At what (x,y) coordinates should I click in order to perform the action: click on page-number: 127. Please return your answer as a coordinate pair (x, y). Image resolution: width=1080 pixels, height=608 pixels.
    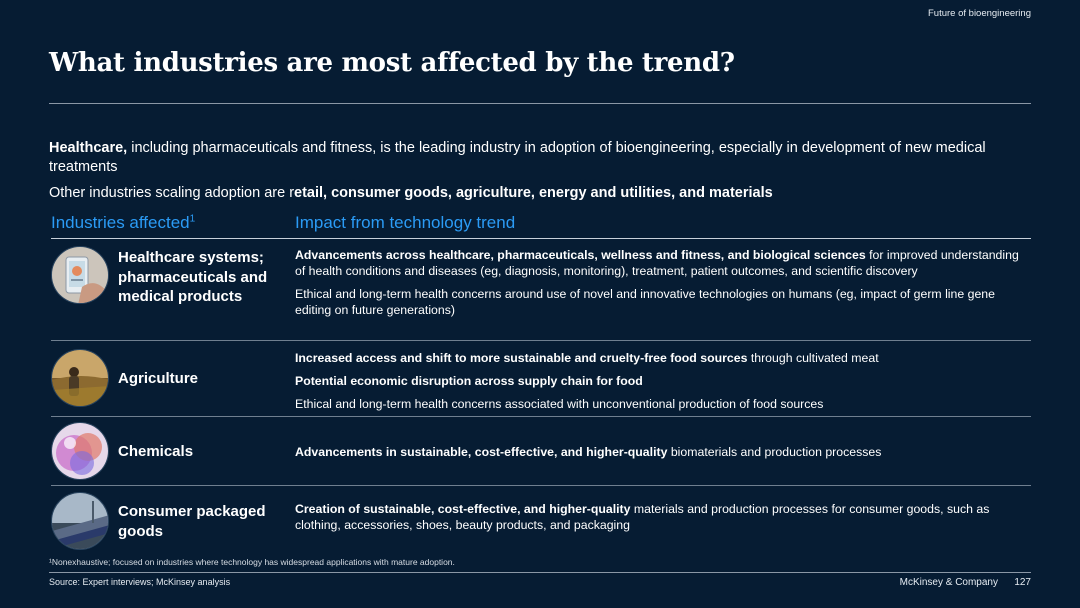
    Looking at the image, I should click on (1022, 582).